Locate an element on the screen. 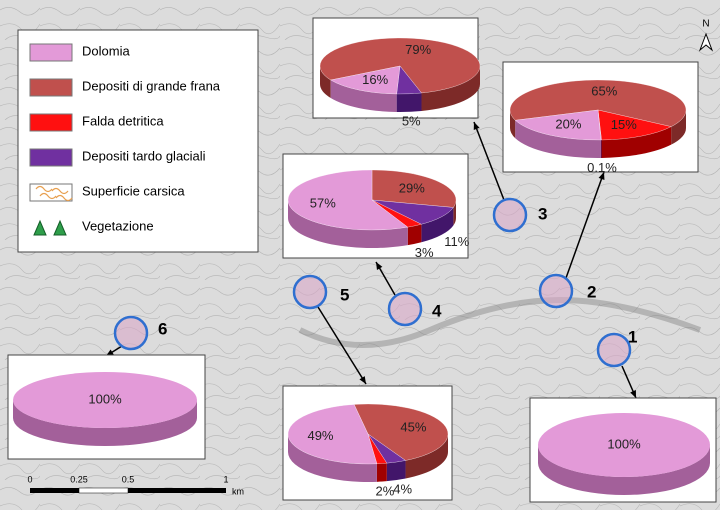  scale-label: 0.5 is located at coordinates (128, 479).